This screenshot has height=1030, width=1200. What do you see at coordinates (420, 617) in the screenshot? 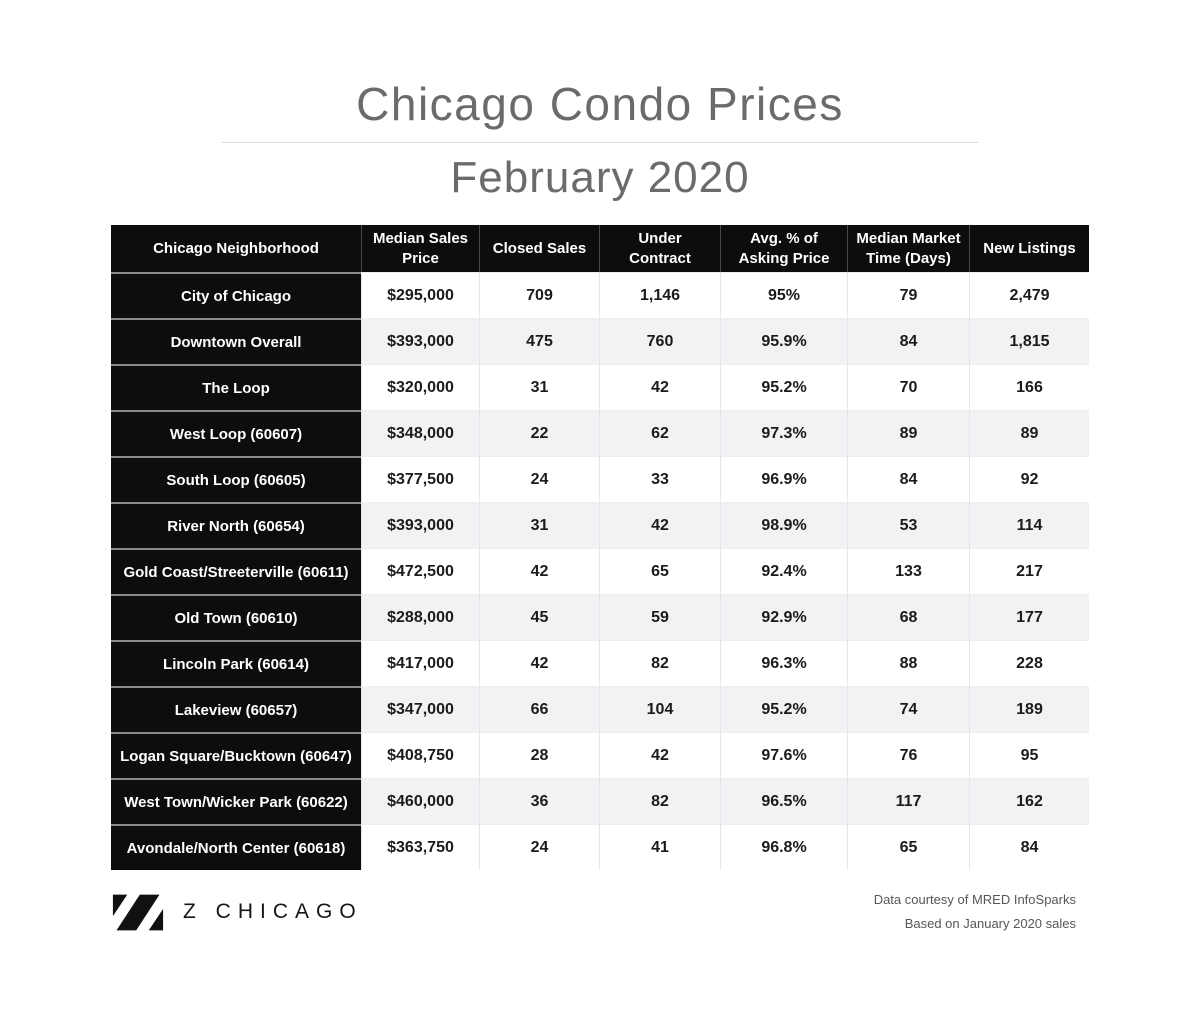
I see `median-sales-price-cell: $288,000` at bounding box center [420, 617].